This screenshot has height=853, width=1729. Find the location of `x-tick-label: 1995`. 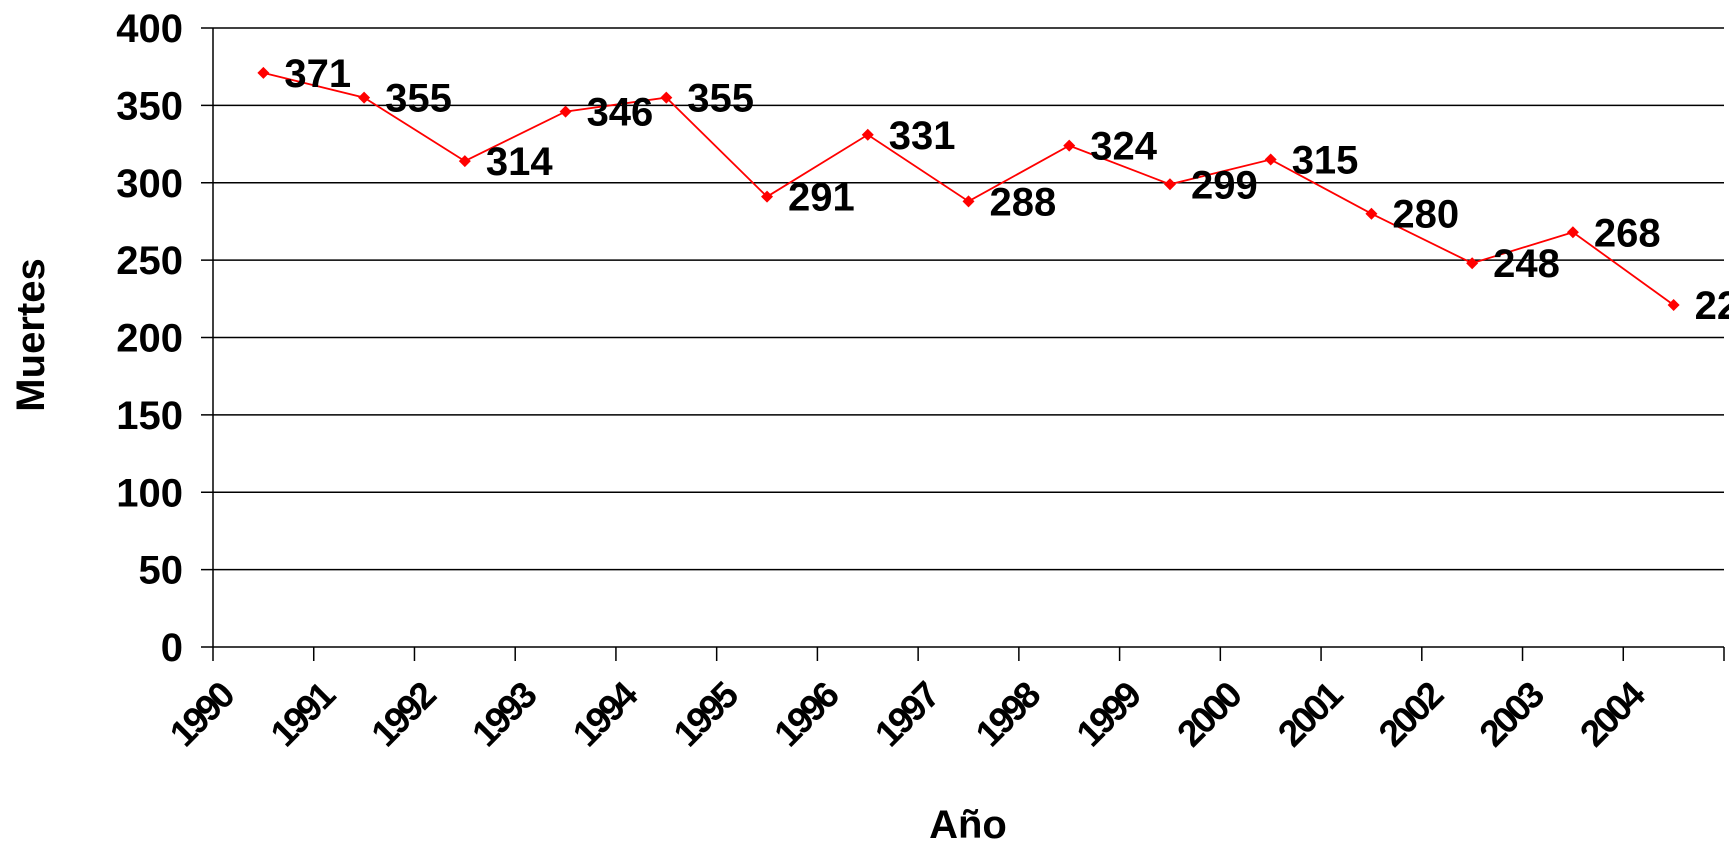

x-tick-label: 1995 is located at coordinates (706, 714).